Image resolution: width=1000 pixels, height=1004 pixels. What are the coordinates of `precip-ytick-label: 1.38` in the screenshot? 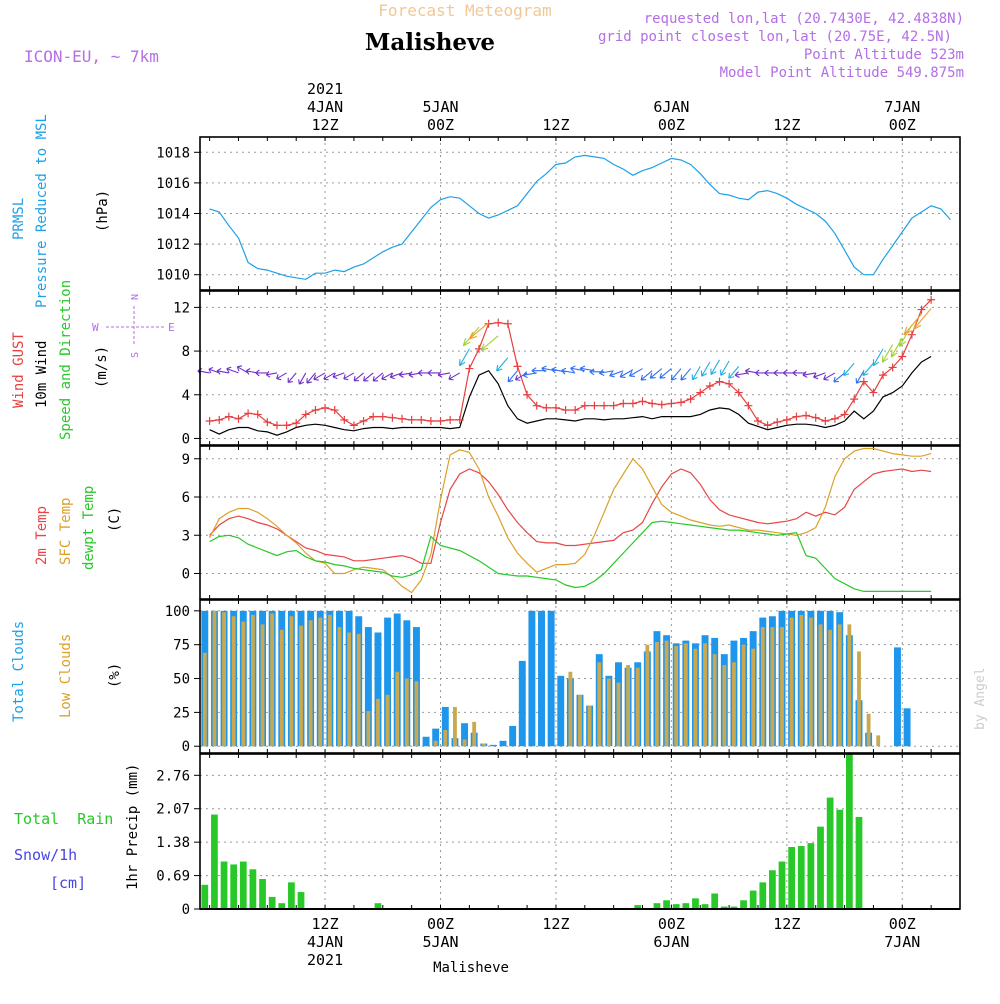 It's located at (173, 843).